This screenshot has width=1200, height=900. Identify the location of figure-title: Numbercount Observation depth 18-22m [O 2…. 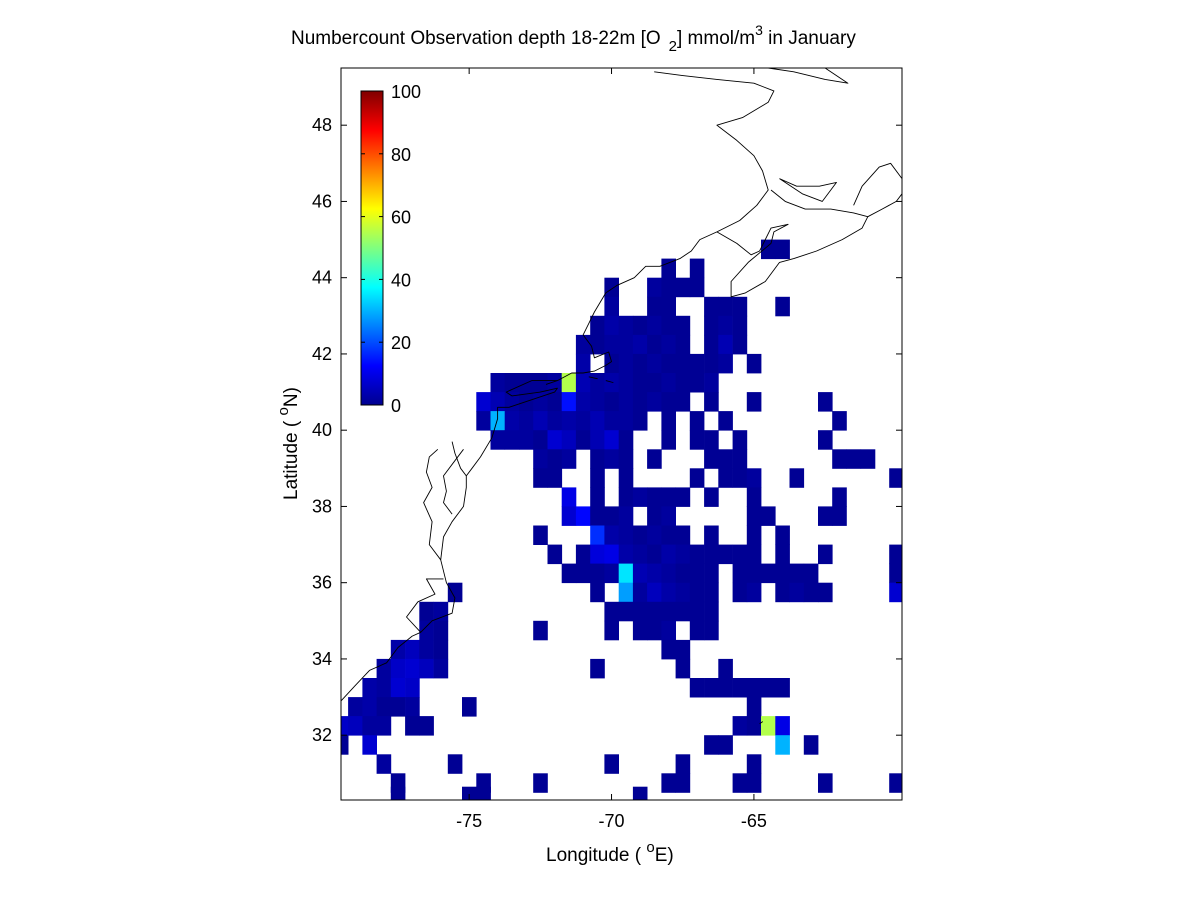
(573, 38).